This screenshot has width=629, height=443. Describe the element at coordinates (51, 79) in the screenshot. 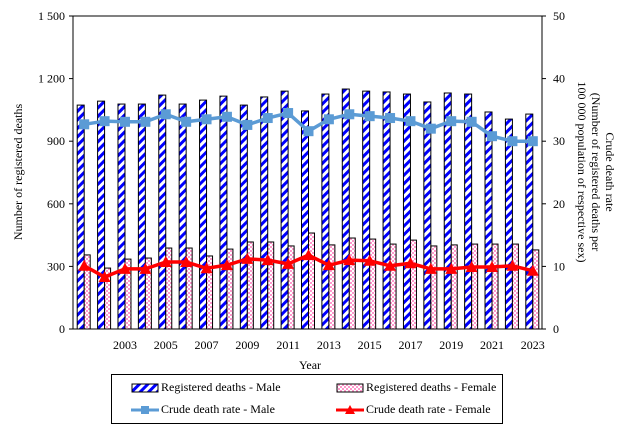

I see `y-tick-label: 1 200` at that location.